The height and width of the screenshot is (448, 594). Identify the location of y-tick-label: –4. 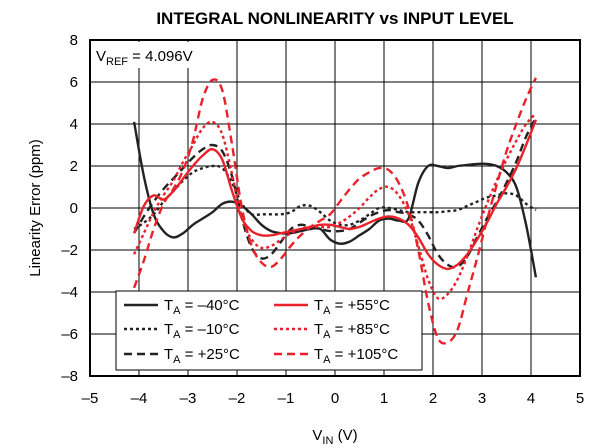
(69, 292).